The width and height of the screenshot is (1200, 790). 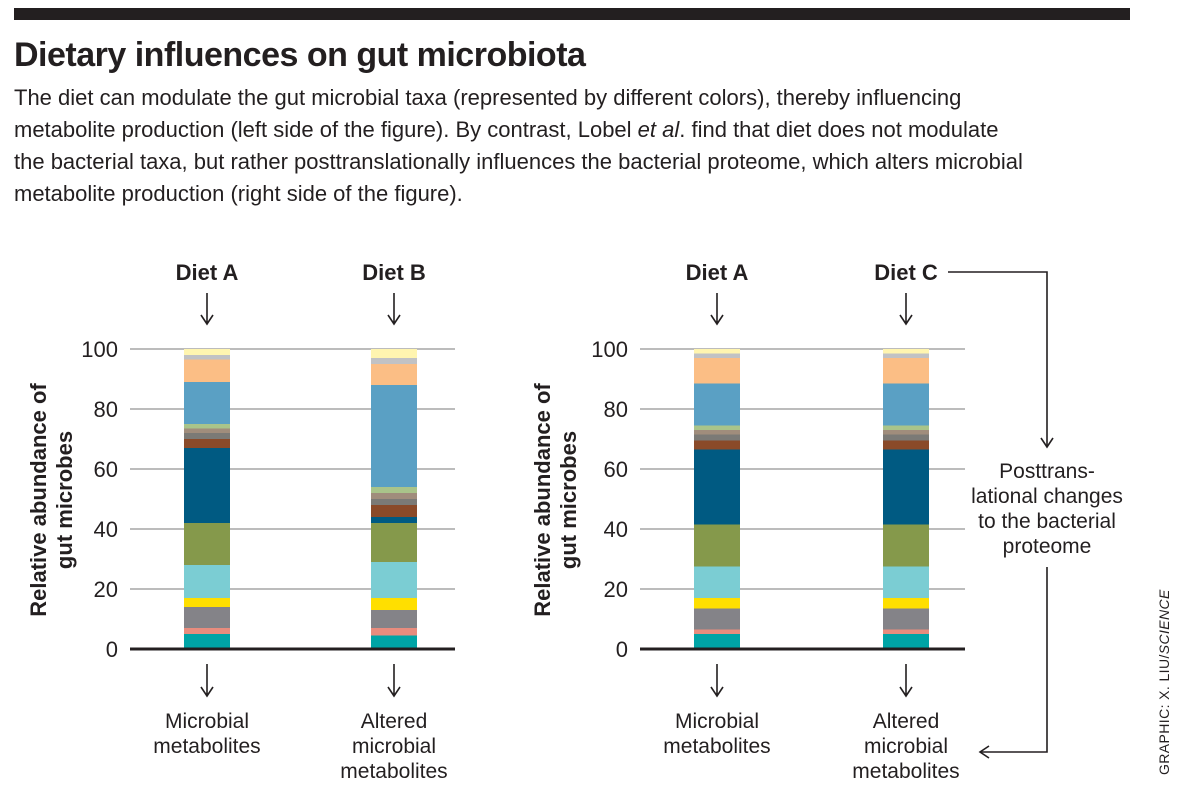 I want to click on y-tick-label: 40, so click(x=106, y=529).